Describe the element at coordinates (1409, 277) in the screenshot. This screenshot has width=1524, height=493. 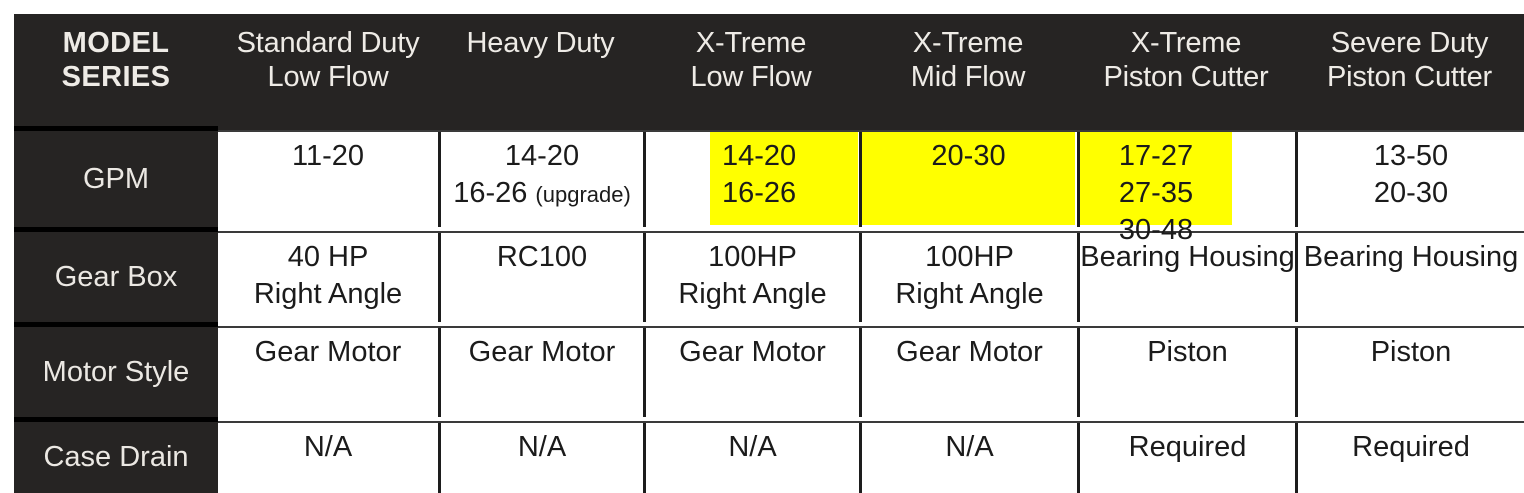
I see `cell-gear-box-severe-duty-piston-cutter: Bearing Housing` at that location.